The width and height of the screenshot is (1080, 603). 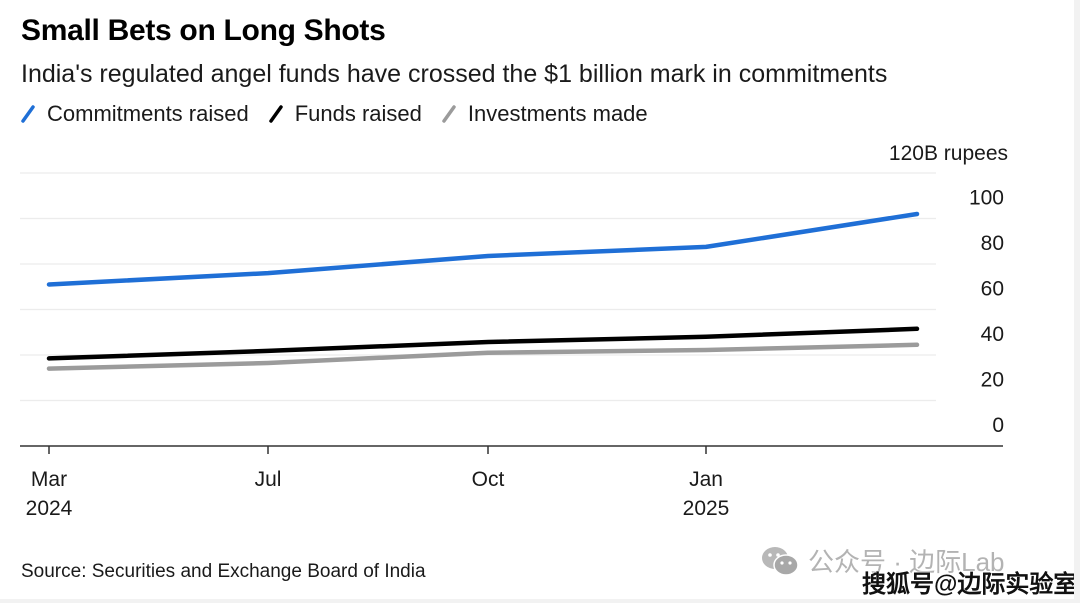 I want to click on legend-item-funds: Funds raised, so click(x=345, y=114).